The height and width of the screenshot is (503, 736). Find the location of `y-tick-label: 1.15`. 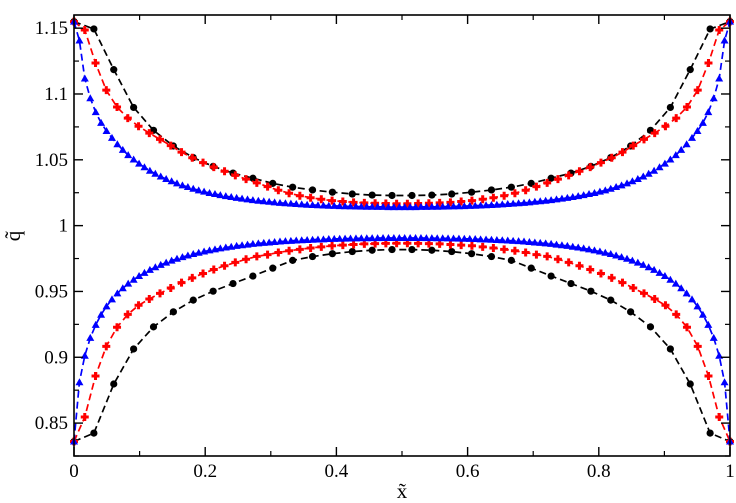

y-tick-label: 1.15 is located at coordinates (51, 28).